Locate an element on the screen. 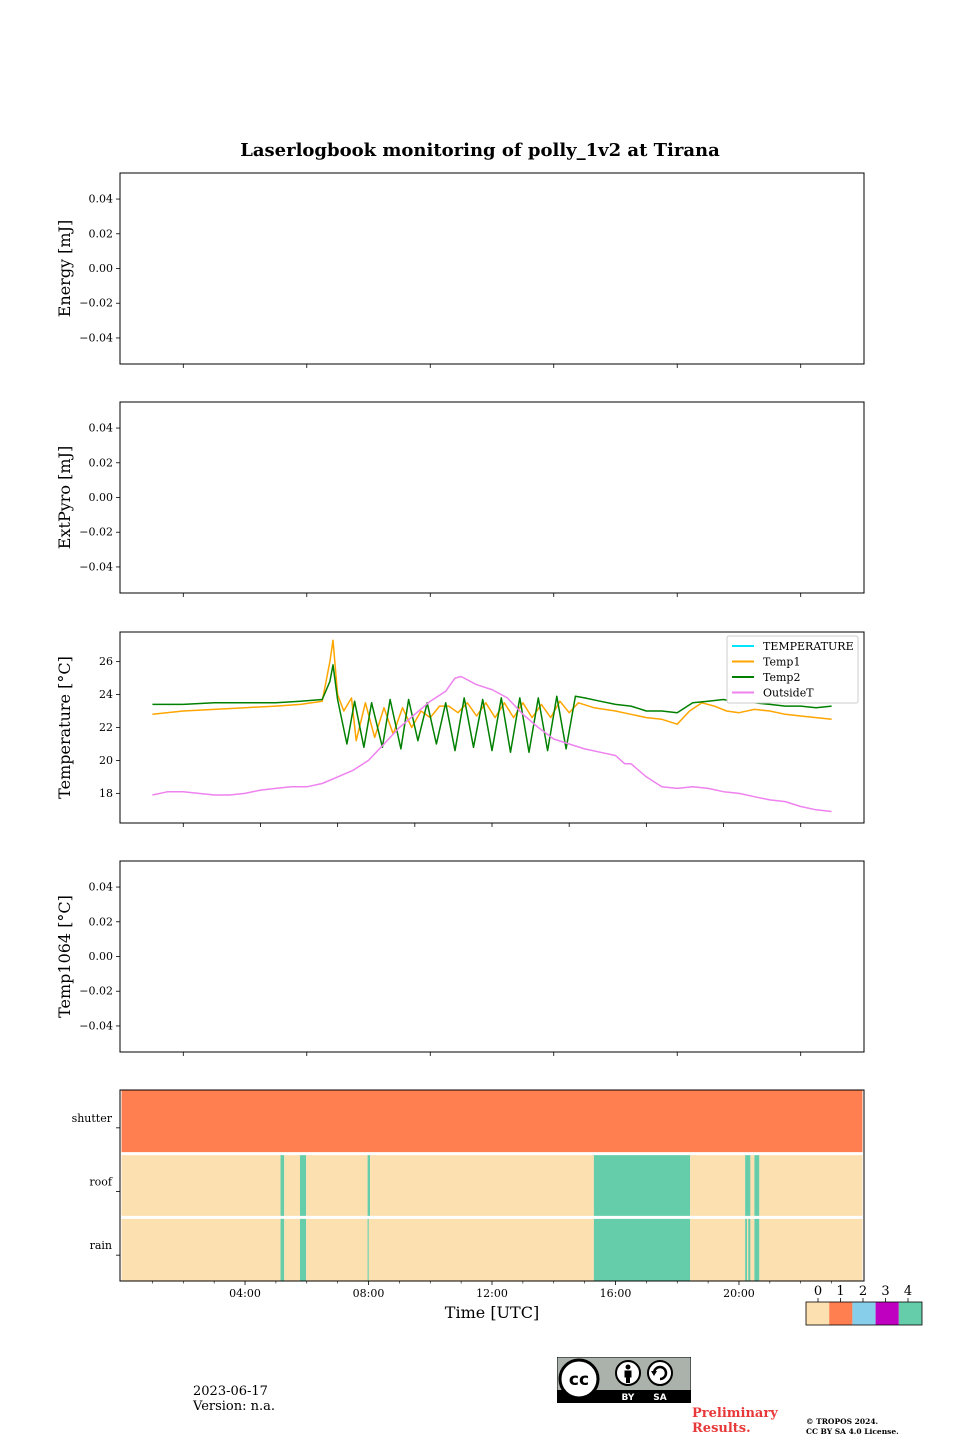 The height and width of the screenshot is (1440, 960). row-label-shutter: shutter is located at coordinates (92, 1118).